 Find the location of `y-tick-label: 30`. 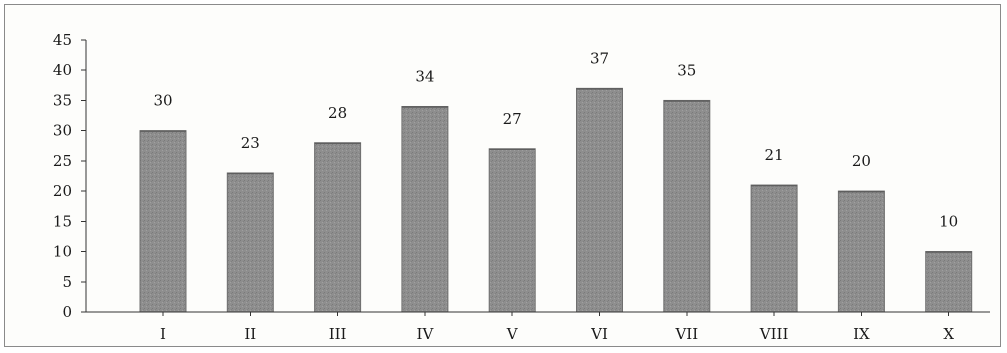

y-tick-label: 30 is located at coordinates (62, 131).